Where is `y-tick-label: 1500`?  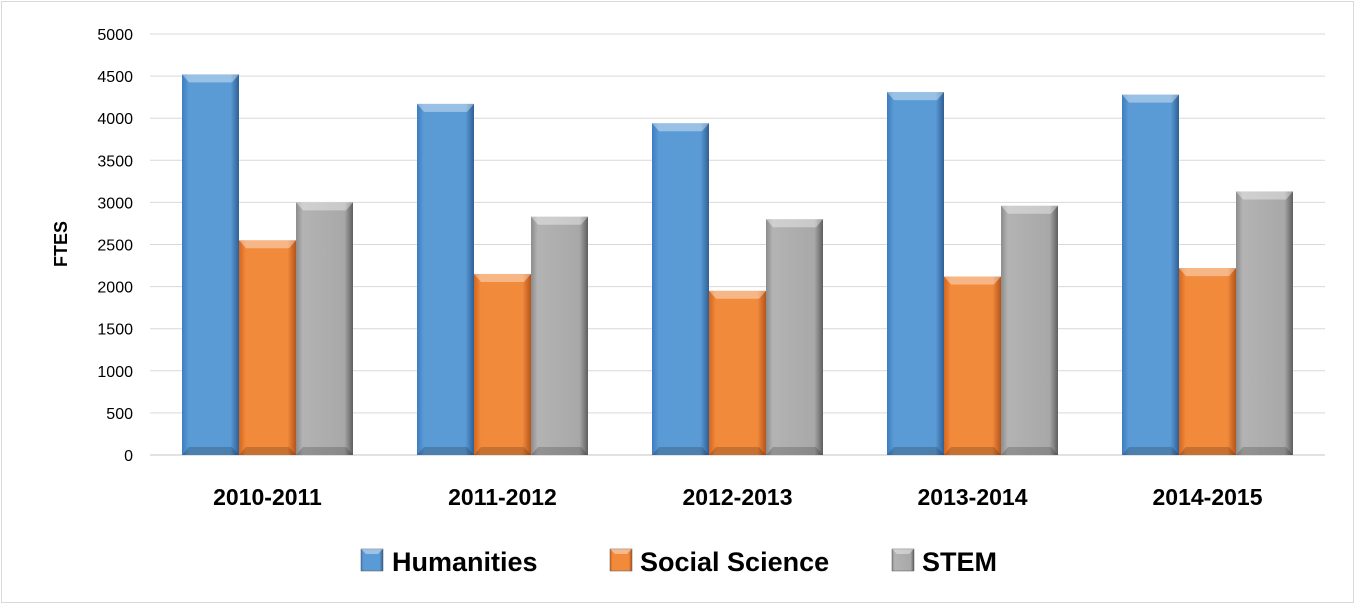
y-tick-label: 1500 is located at coordinates (115, 330).